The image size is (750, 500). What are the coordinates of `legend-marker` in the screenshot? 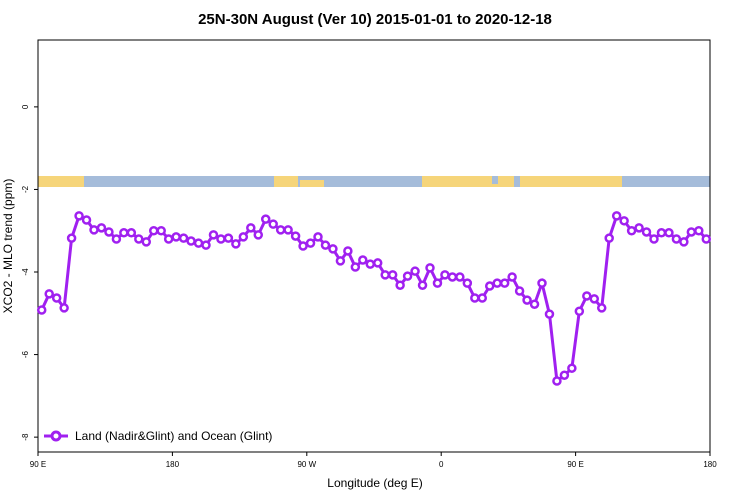 It's located at (56, 436).